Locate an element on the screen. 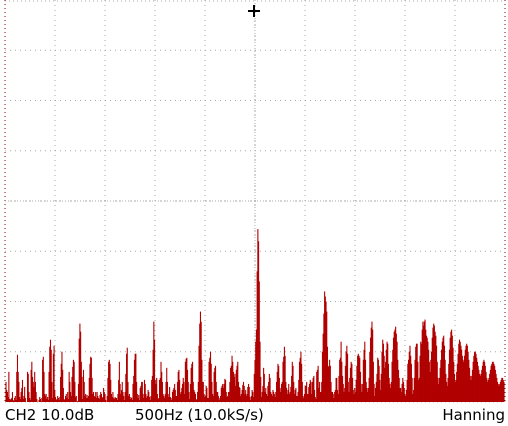 This screenshot has width=508, height=426. channel-scale-label: CH2 10.0dB is located at coordinates (49, 415).